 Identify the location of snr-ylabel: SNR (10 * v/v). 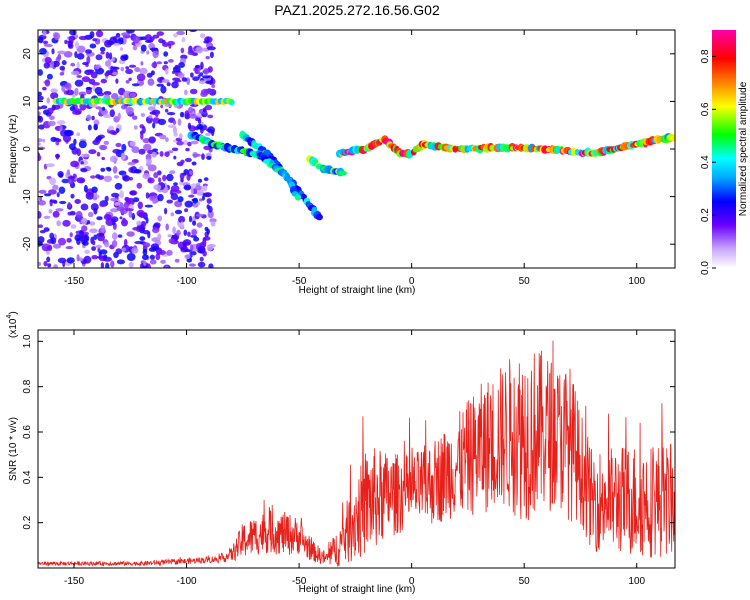
(13, 449).